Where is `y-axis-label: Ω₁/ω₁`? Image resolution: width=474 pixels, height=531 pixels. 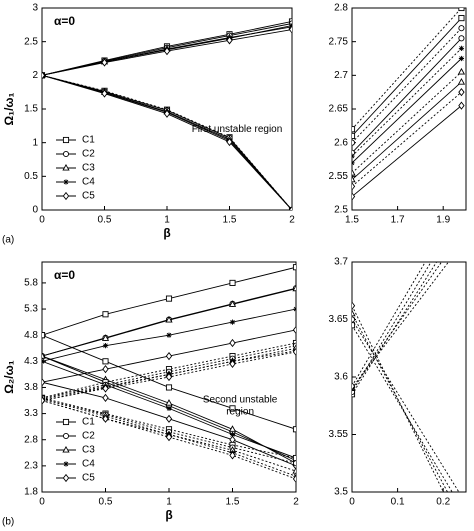 y-axis-label: Ω₁/ω₁ is located at coordinates (9, 108).